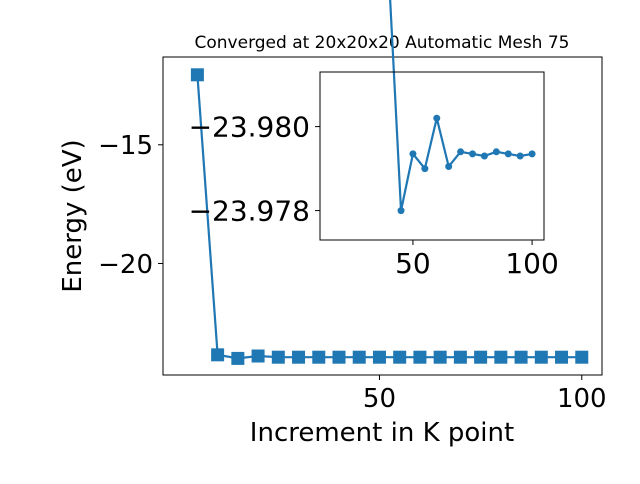 The width and height of the screenshot is (640, 484). I want to click on main-x-axis-label: Increment in K point, so click(382, 433).